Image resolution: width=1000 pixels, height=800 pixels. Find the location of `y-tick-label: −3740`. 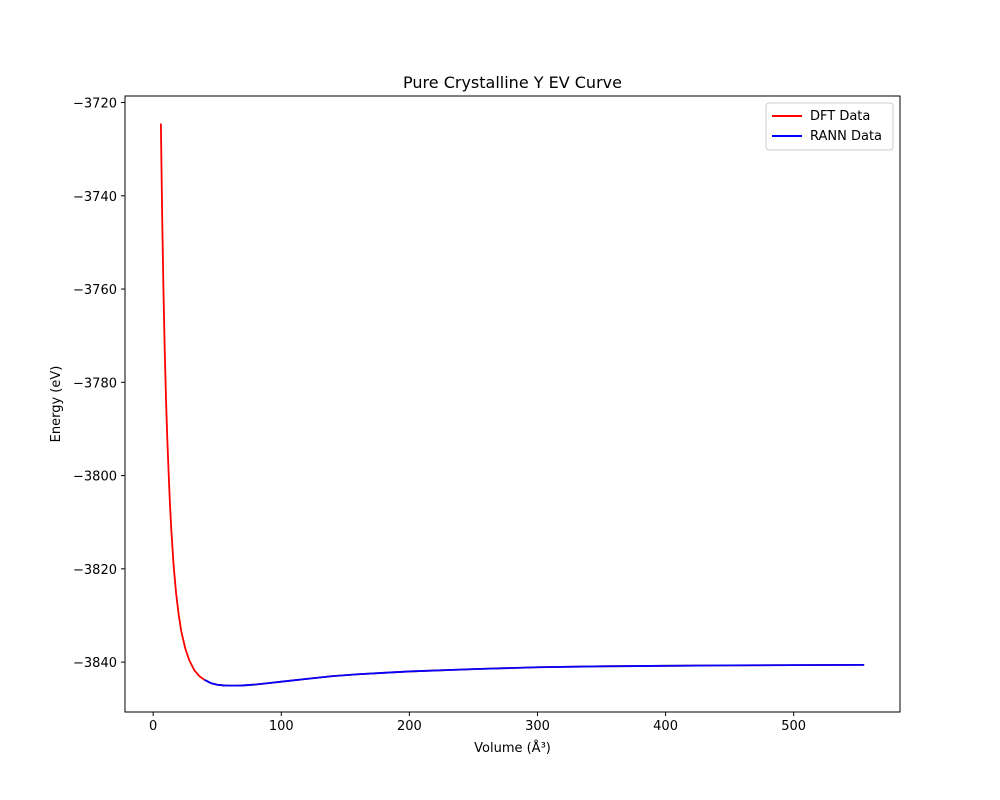

y-tick-label: −3740 is located at coordinates (95, 197).